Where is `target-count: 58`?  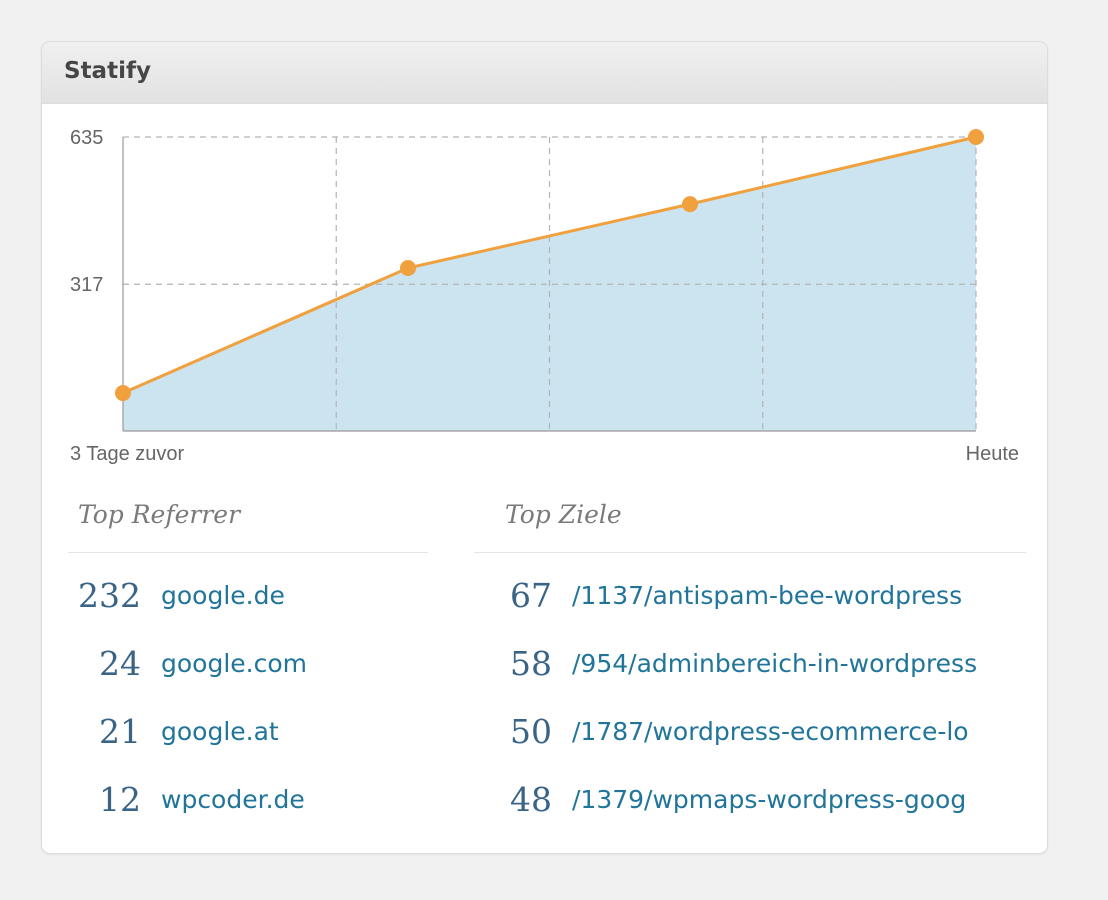
target-count: 58 is located at coordinates (531, 663).